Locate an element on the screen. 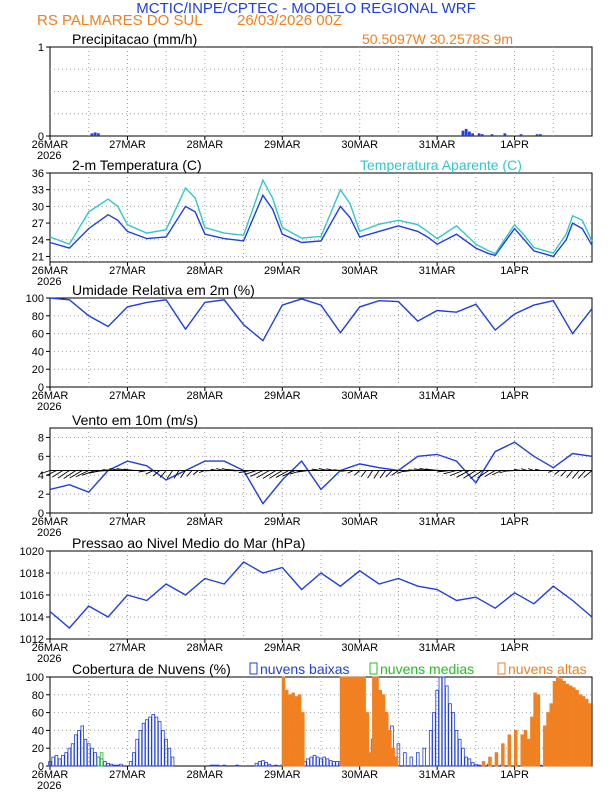 The image size is (612, 792). legend-apparent-temp: Temperatura Aparente (C) is located at coordinates (441, 165).